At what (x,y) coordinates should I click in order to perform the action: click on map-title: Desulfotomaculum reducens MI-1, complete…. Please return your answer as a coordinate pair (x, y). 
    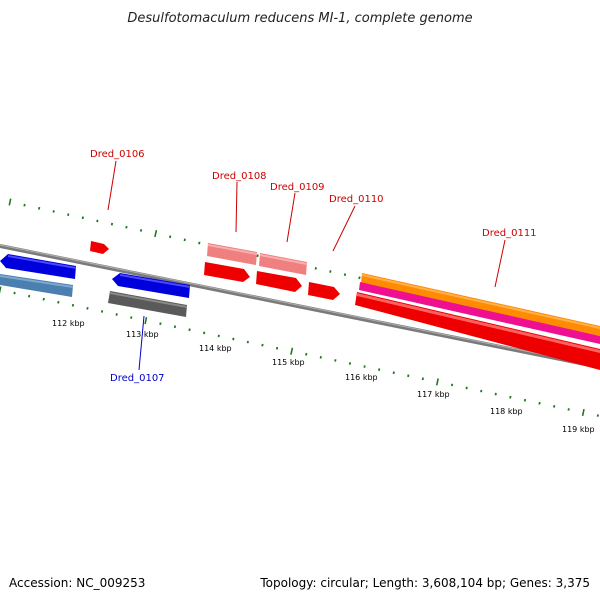
    Looking at the image, I should click on (299, 18).